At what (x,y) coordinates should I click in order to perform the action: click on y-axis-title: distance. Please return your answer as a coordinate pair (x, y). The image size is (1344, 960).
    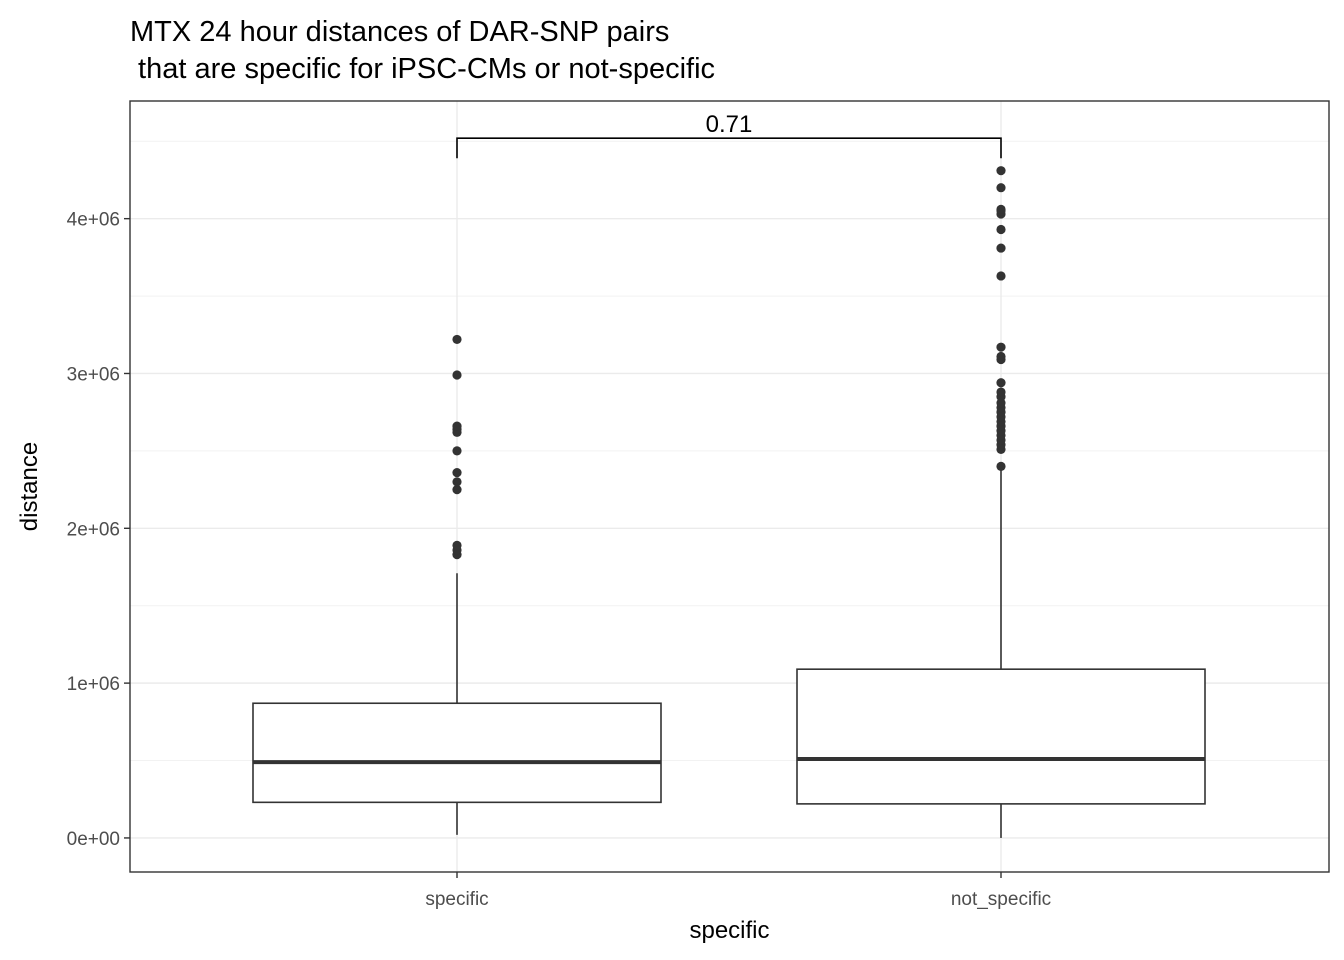
    Looking at the image, I should click on (29, 486).